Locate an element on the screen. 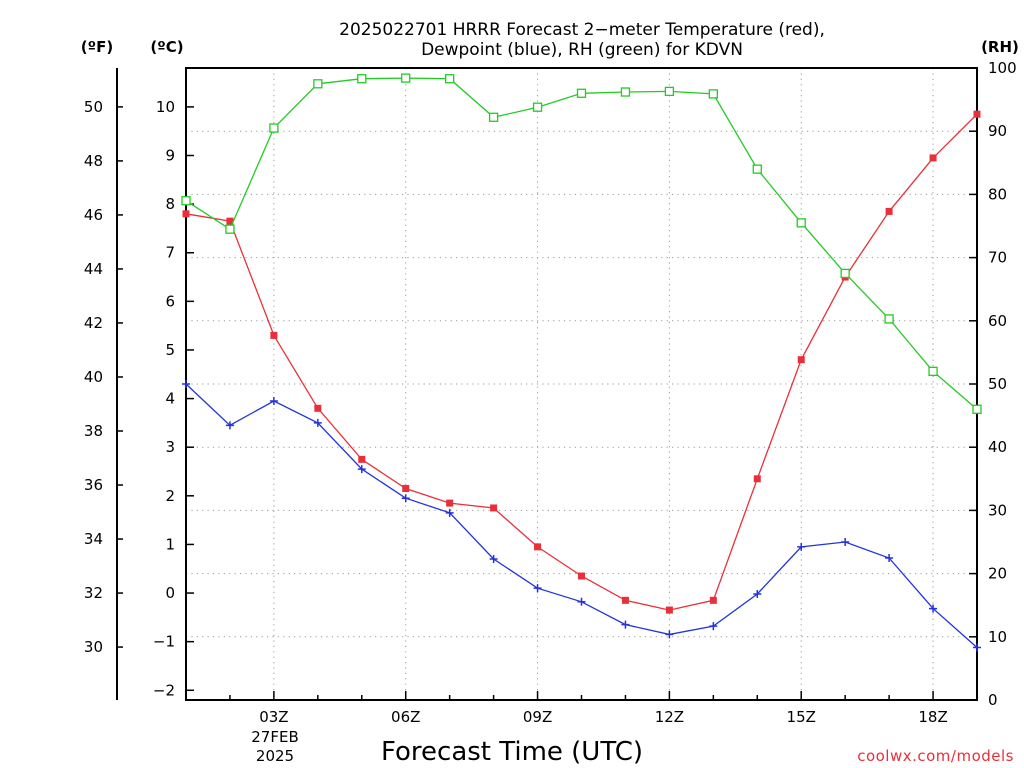 The image size is (1024, 768). unit-label-rh: (RH) is located at coordinates (1000, 47).